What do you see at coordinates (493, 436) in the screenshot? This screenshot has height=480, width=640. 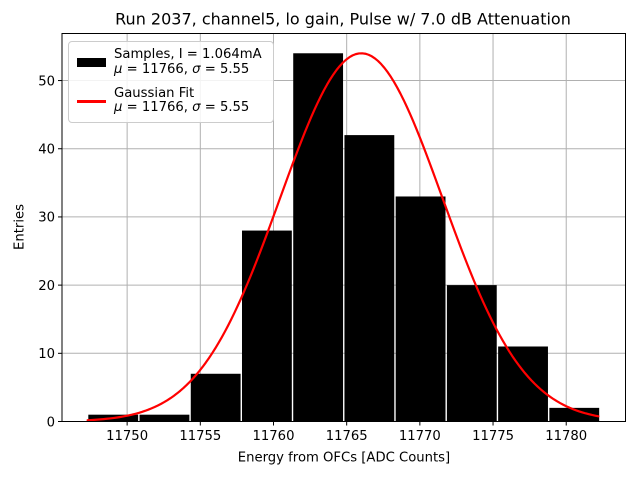 I see `x-tick-label: 11775` at bounding box center [493, 436].